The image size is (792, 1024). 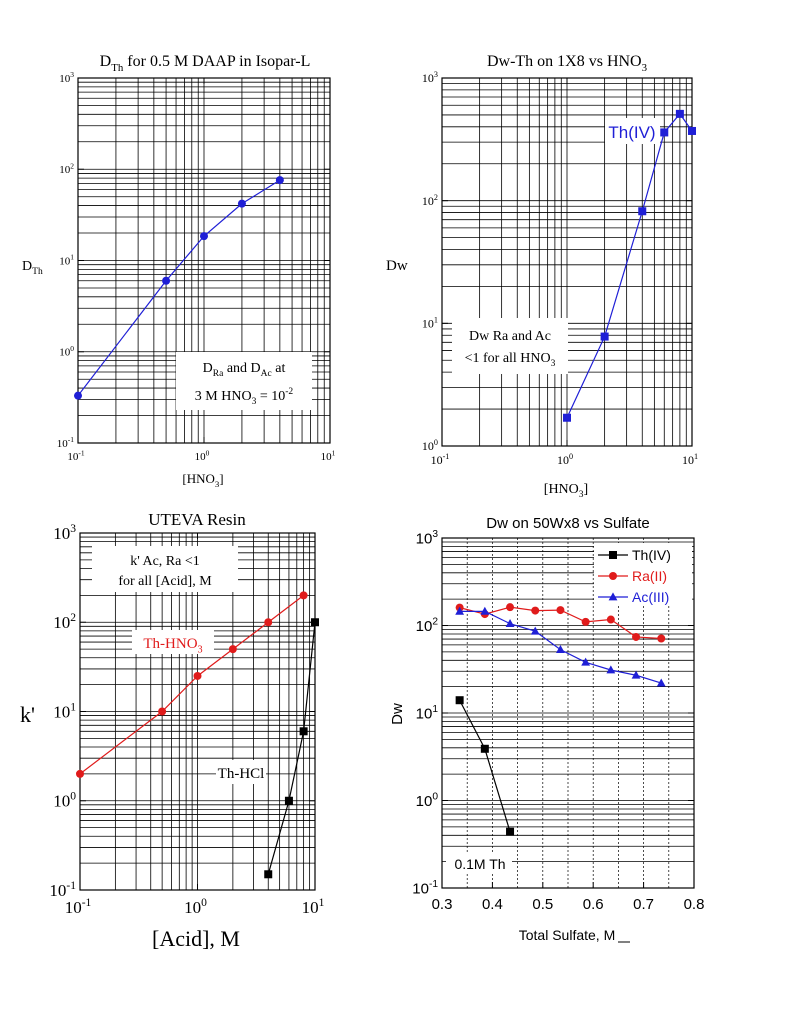 I want to click on text-span: 0.8, so click(x=694, y=904).